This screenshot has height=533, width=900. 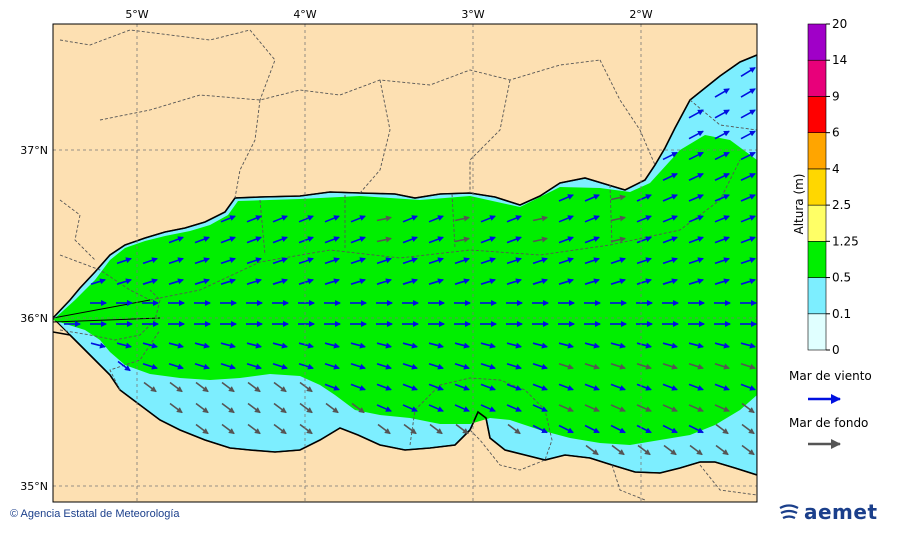 I want to click on swell-label: Mar de fondo, so click(x=828, y=423).